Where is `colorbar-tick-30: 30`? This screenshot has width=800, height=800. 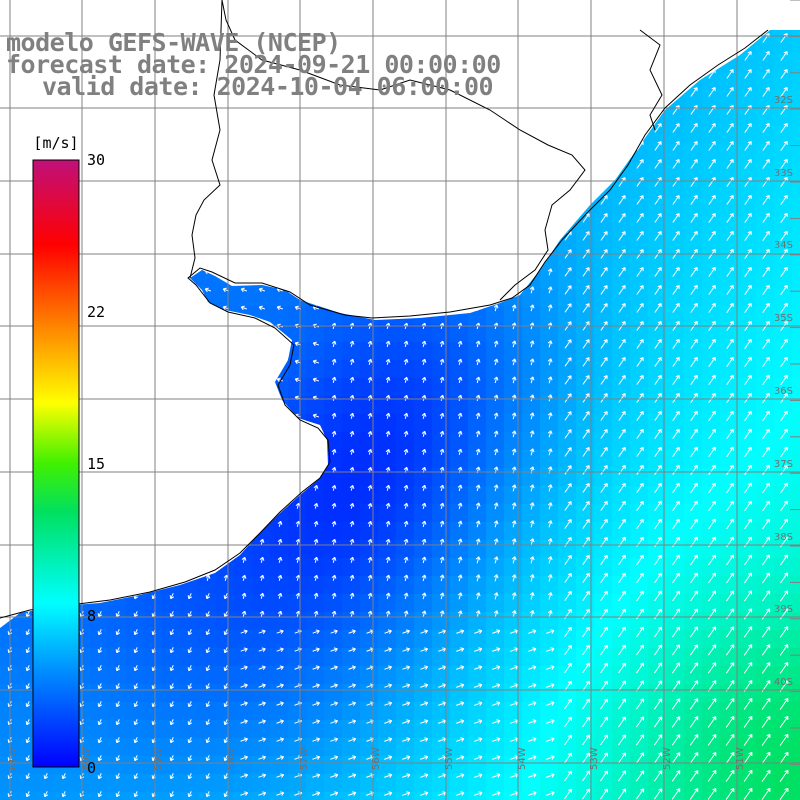 colorbar-tick-30: 30 is located at coordinates (96, 160).